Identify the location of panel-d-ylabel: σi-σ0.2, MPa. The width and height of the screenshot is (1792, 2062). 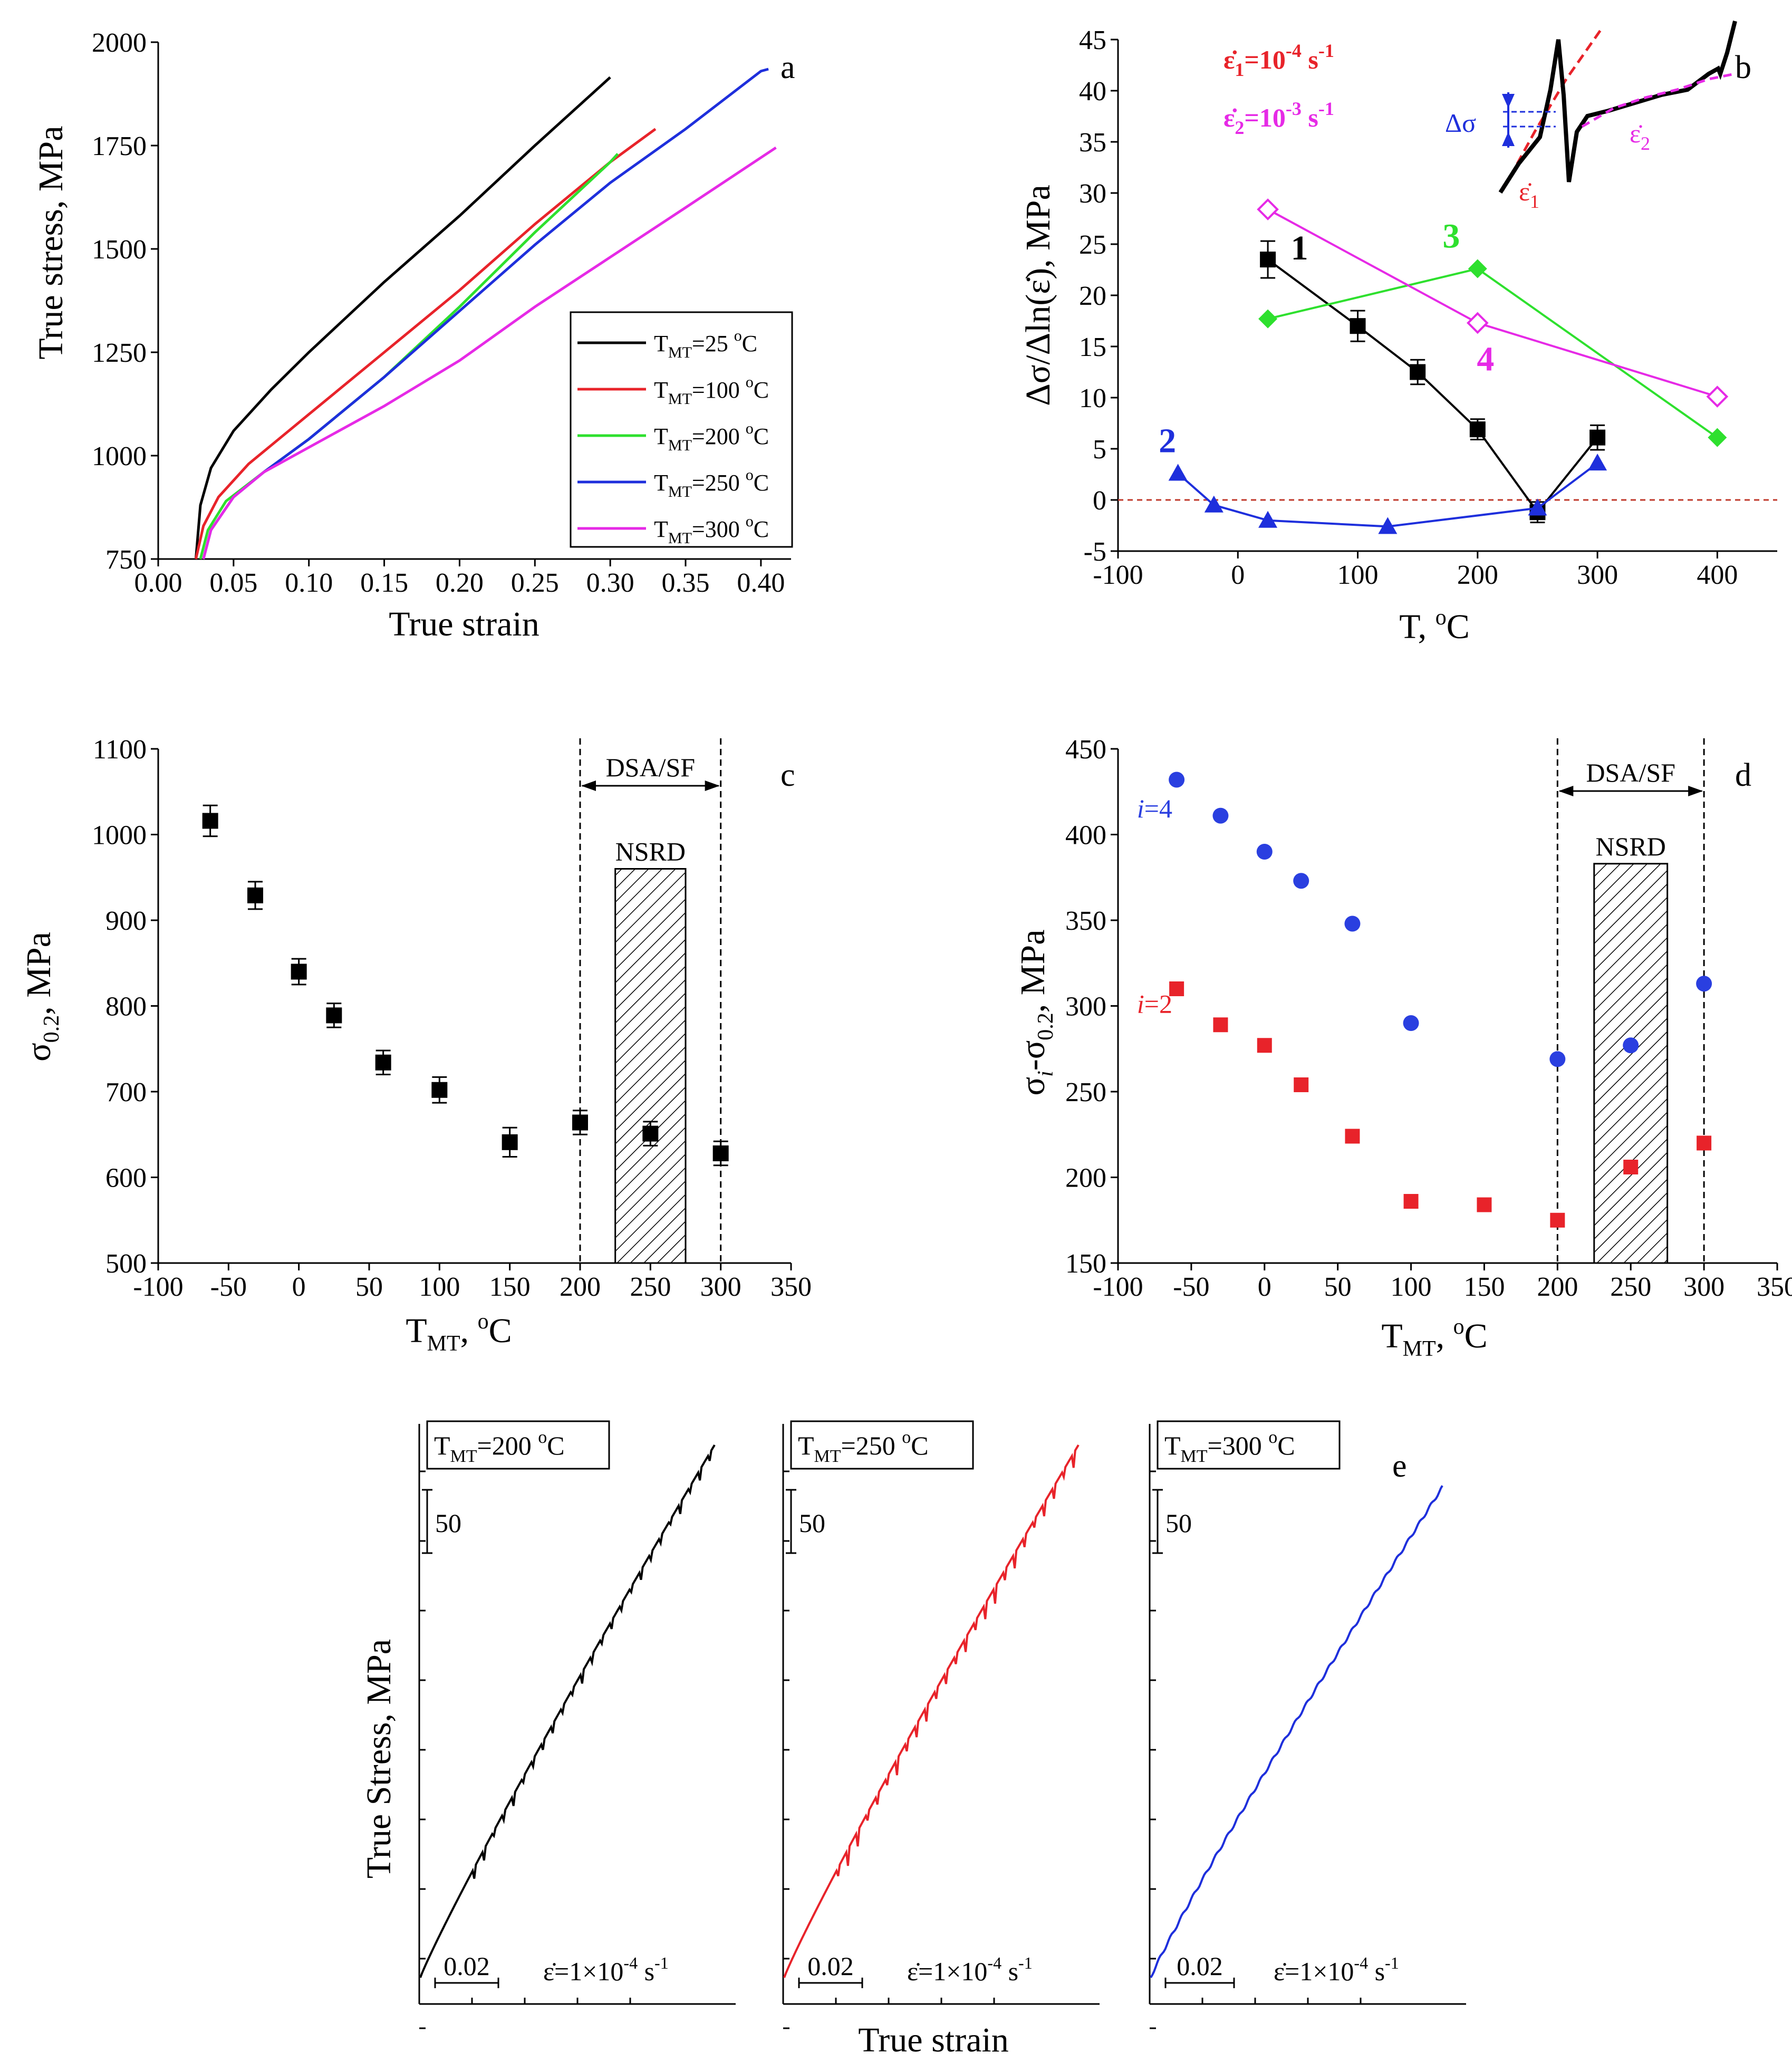
(1036, 1013).